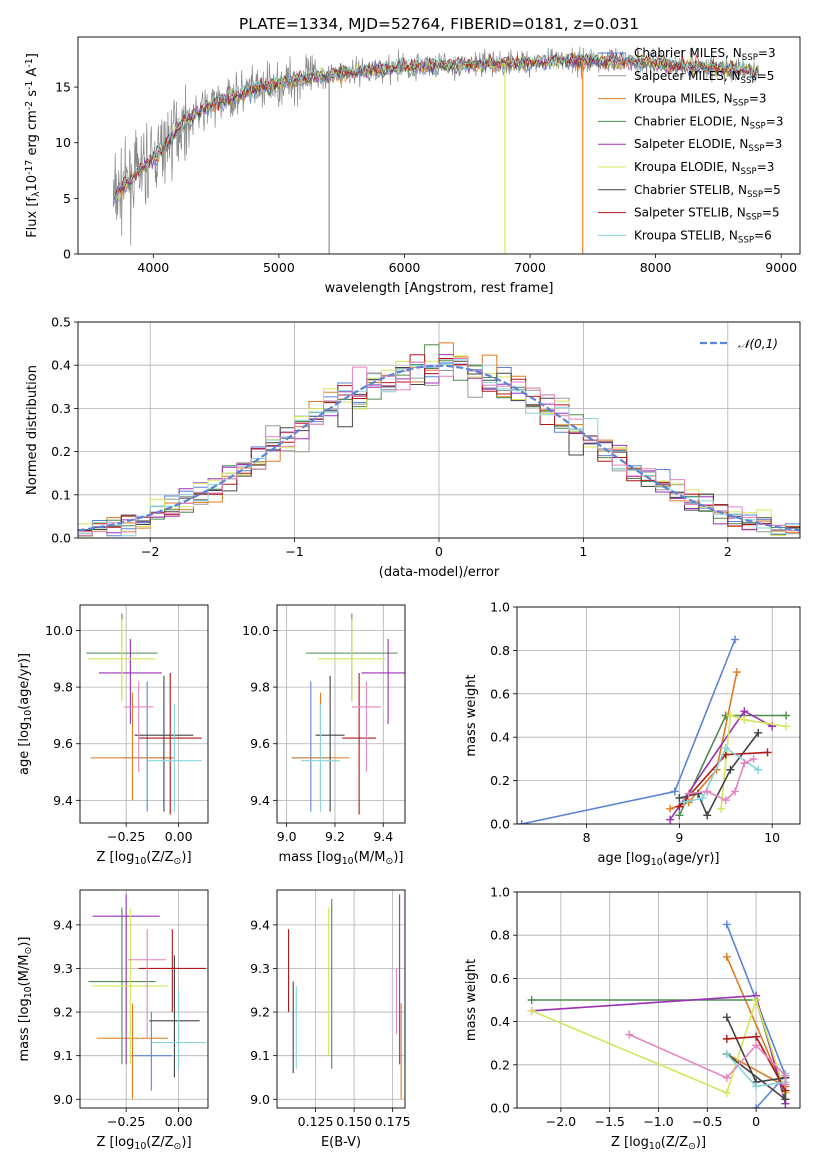  I want to click on legend-label: Kroupa STELIB, NSSP=6, so click(703, 236).